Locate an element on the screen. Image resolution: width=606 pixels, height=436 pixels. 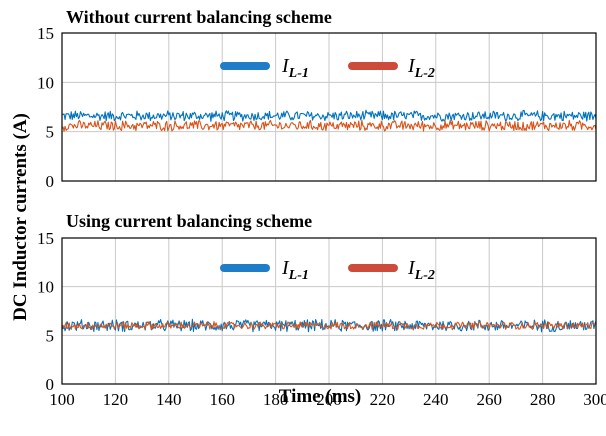
x-tick-label: 220 is located at coordinates (383, 399).